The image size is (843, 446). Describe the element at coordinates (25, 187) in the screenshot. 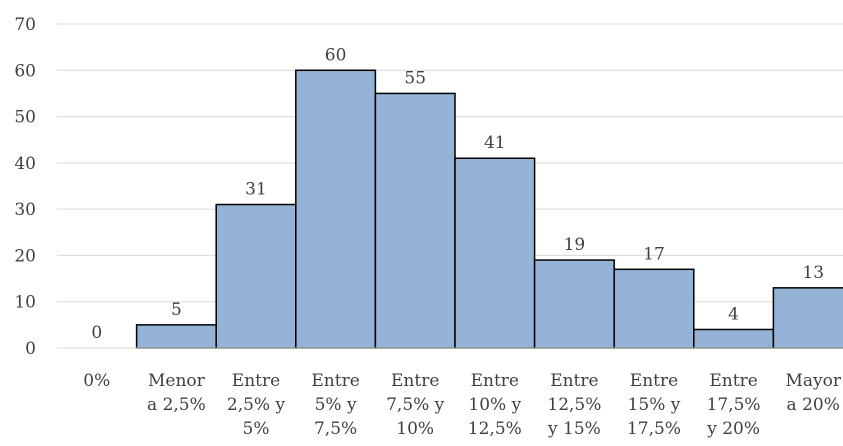

I see `y-axis-ticks: 0 10 20 30 40 50 60 70` at that location.